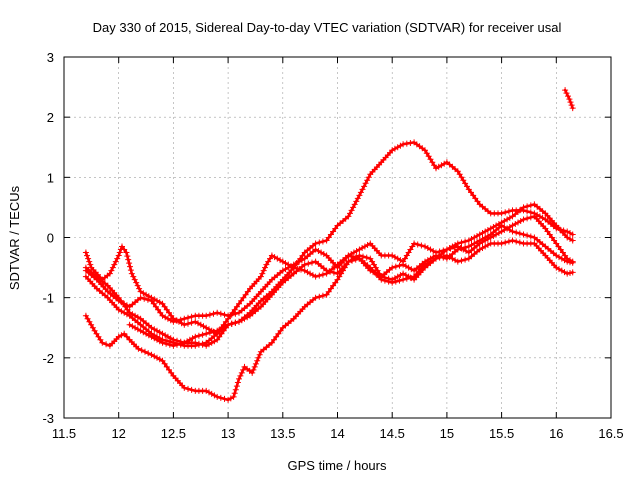  Describe the element at coordinates (337, 465) in the screenshot. I see `x-axis-label: GPS time / hours` at that location.